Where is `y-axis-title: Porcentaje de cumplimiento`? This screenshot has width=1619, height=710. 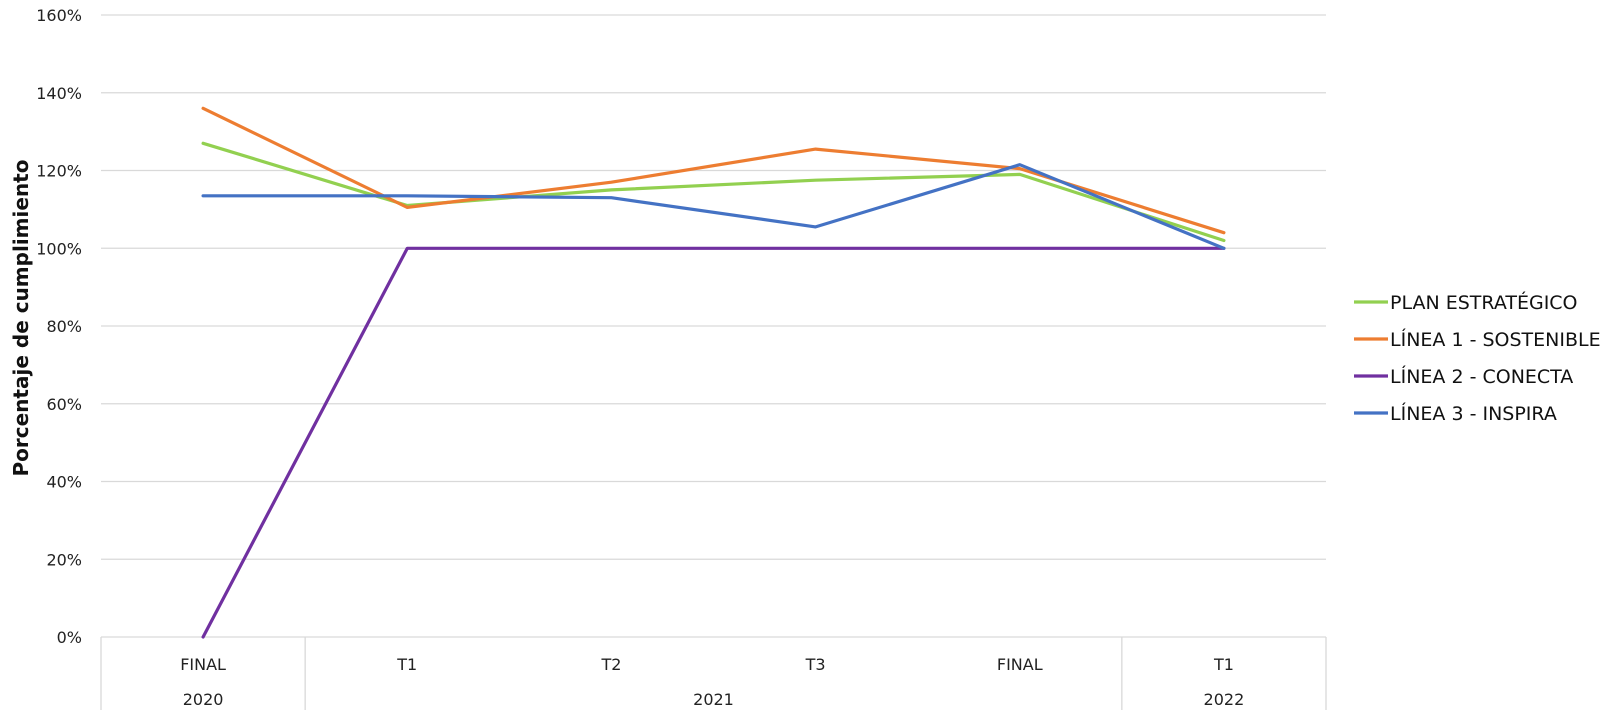
y-axis-title: Porcentaje de cumplimiento is located at coordinates (21, 318).